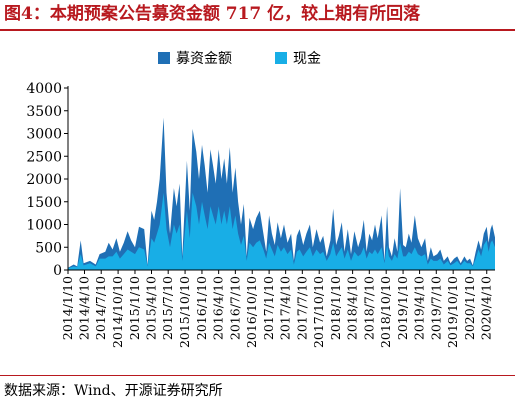 The image size is (515, 407). I want to click on y-tick-label: 0, so click(57, 271).